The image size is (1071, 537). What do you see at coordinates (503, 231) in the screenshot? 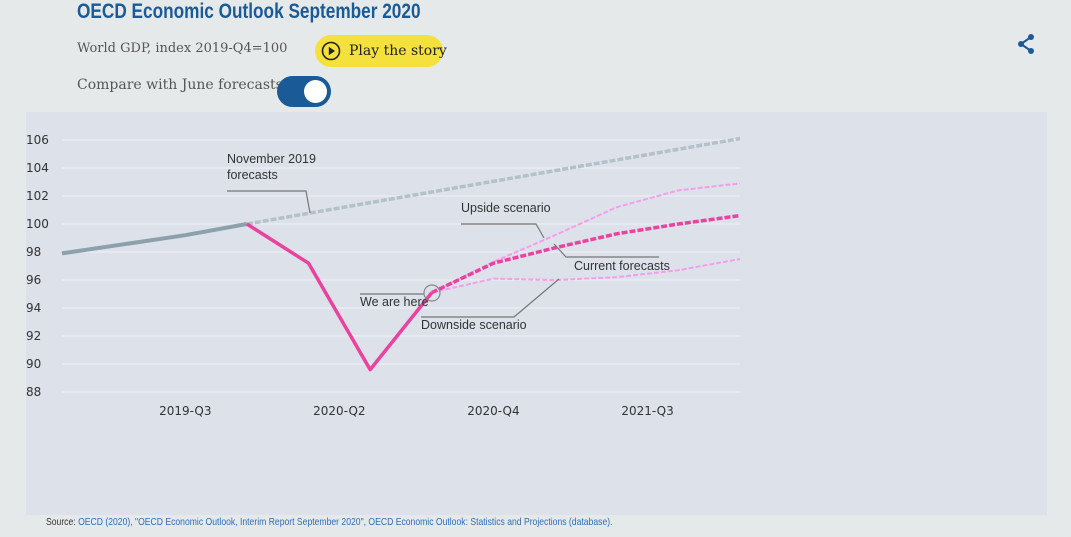
I see `annot-upside-leader` at bounding box center [503, 231].